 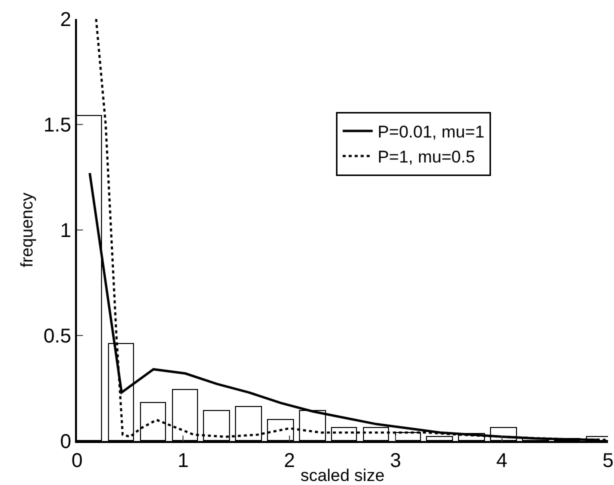 I want to click on y-tick-label: 0, so click(x=66, y=442).